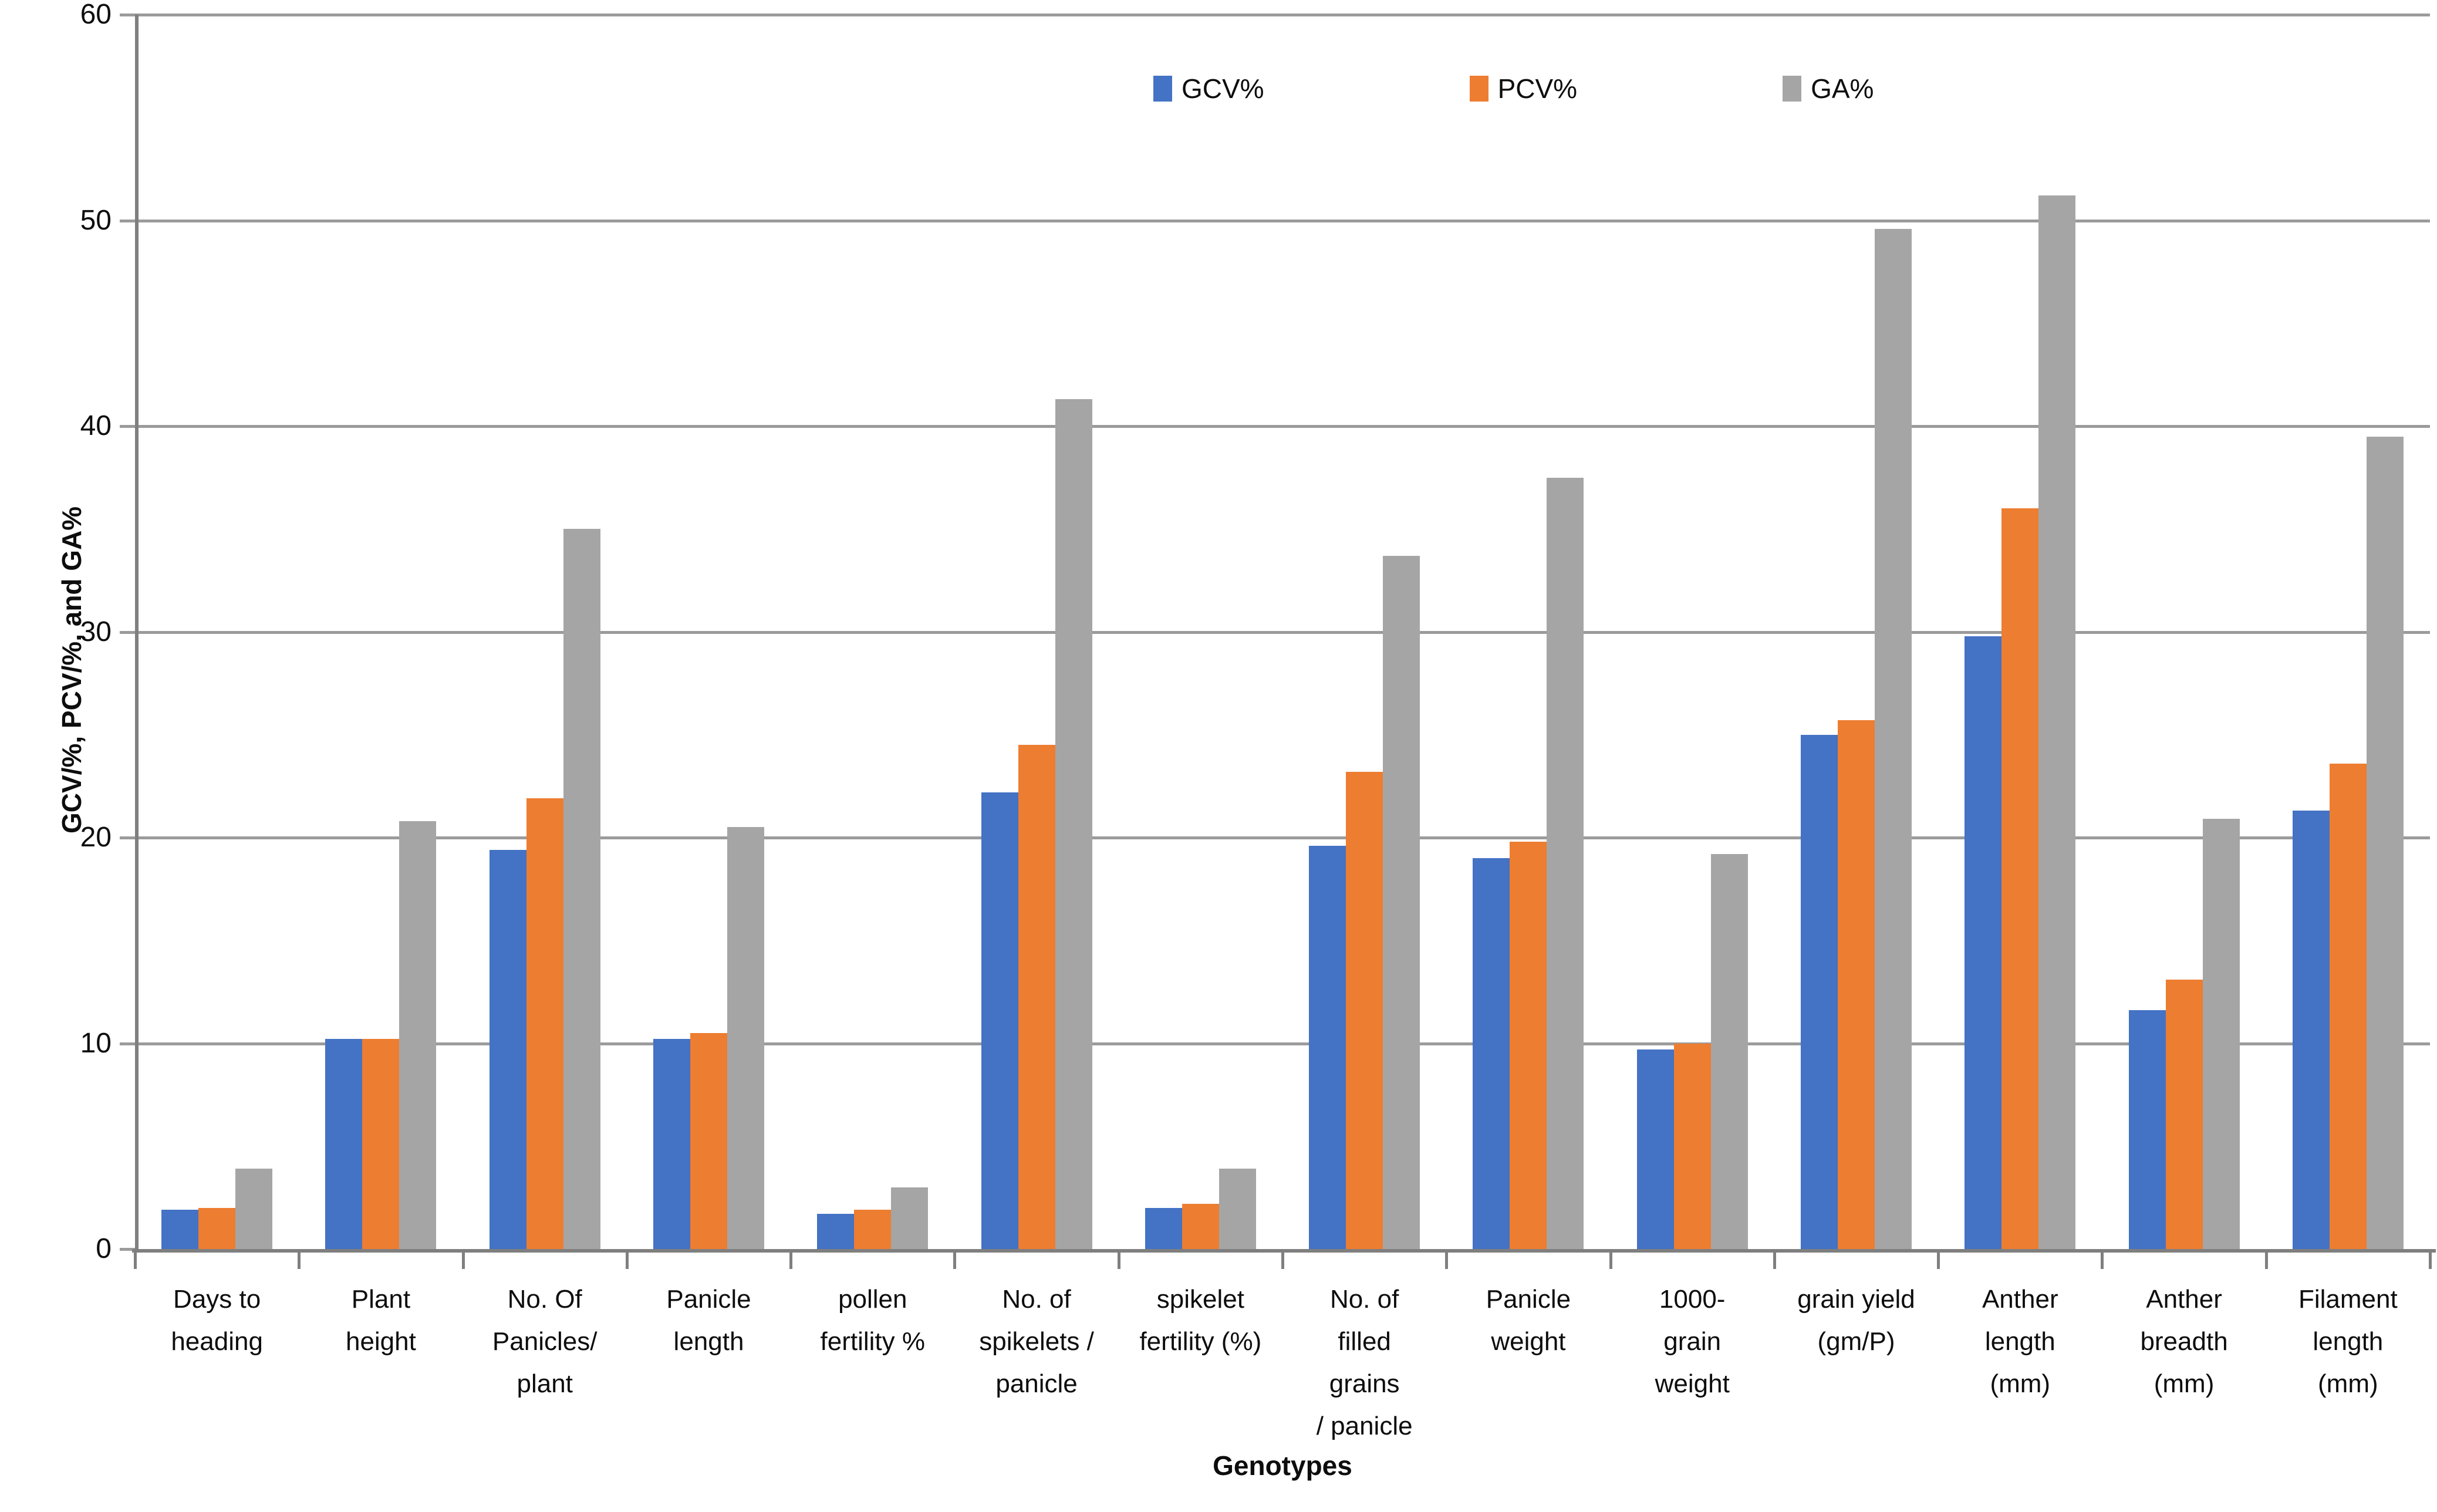 The image size is (2437, 1512). I want to click on category-label-1: Plant height, so click(381, 1321).